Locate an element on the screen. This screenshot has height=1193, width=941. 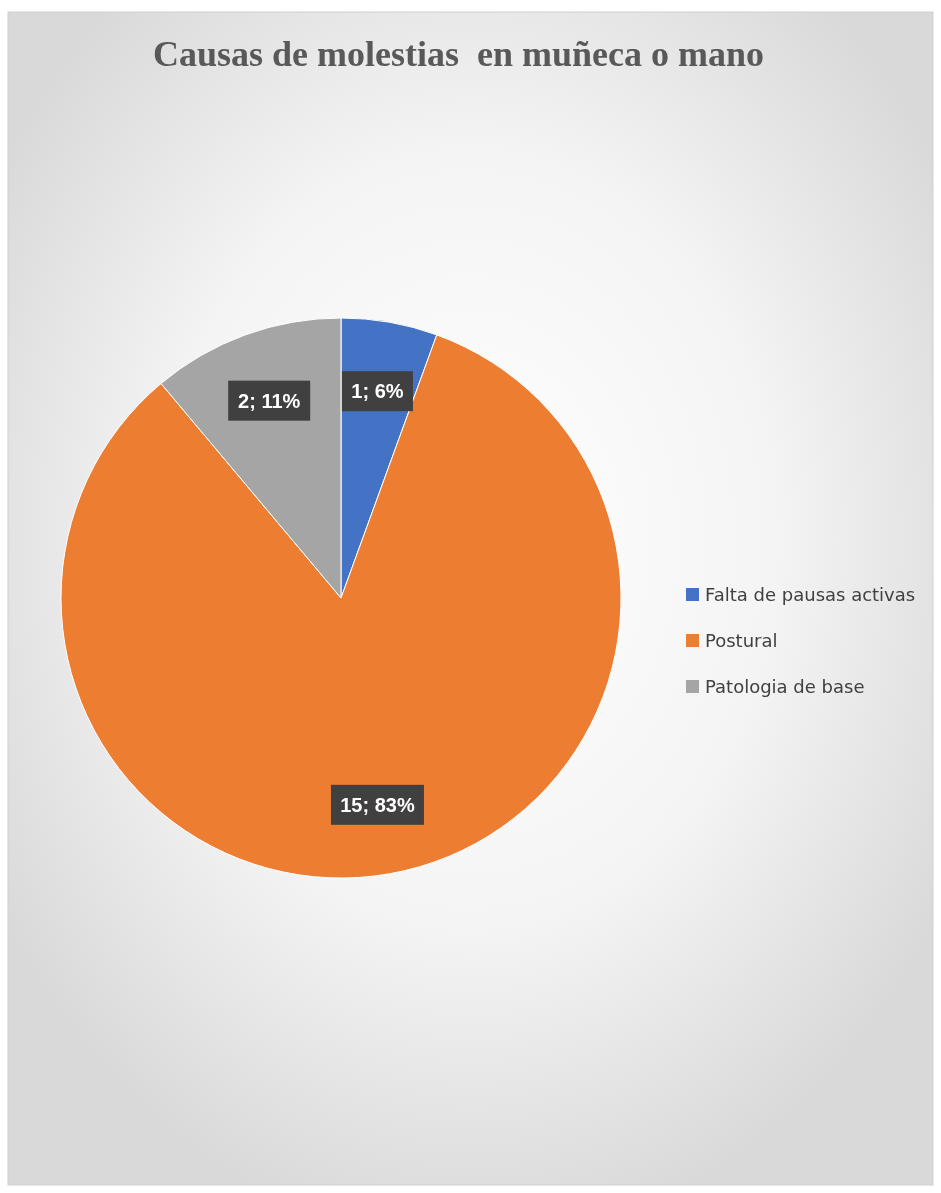
legend-label: Patologia de base is located at coordinates (785, 686).